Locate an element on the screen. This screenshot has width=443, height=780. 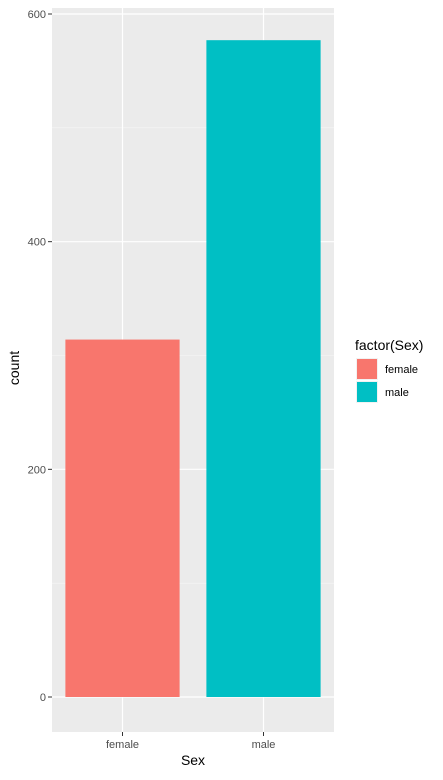
x-tick-label: male is located at coordinates (264, 745).